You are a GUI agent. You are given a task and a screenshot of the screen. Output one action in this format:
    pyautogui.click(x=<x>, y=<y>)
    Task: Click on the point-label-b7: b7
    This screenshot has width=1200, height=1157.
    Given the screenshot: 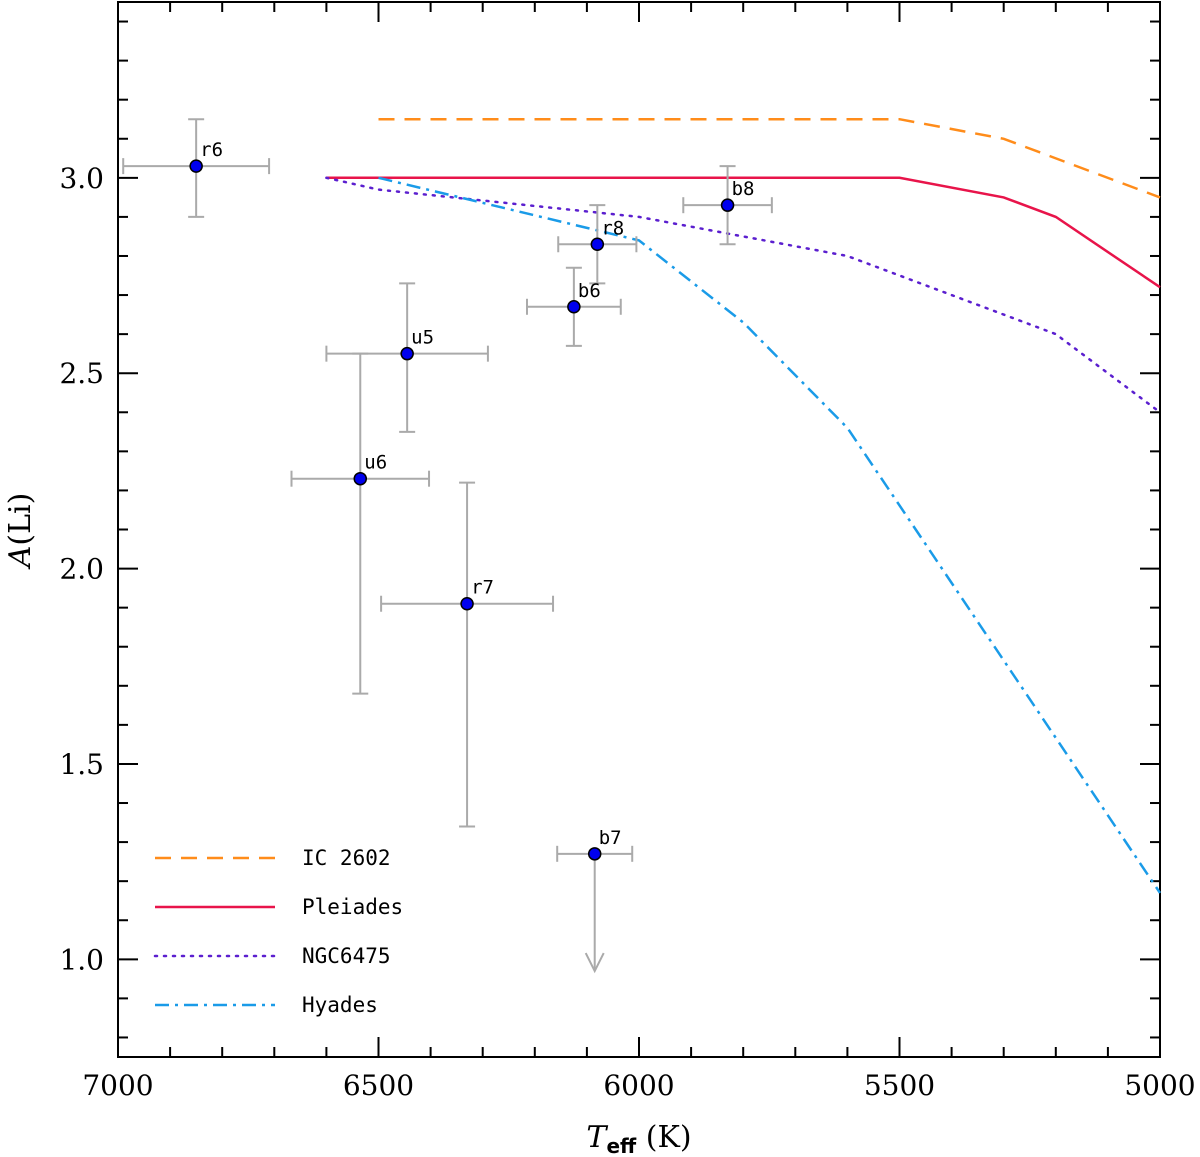 What is the action you would take?
    pyautogui.click(x=610, y=838)
    